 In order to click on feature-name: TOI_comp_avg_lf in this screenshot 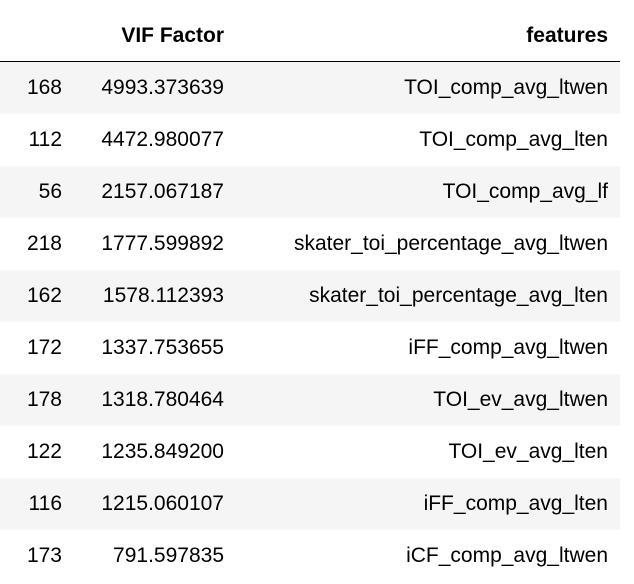, I will do `click(525, 191)`.